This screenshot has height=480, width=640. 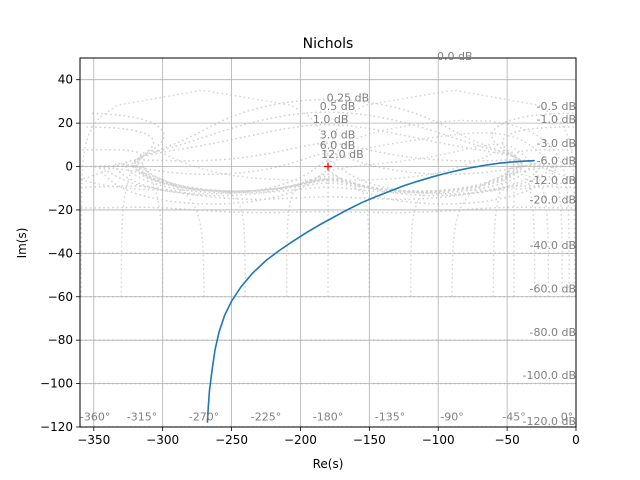 I want to click on closed-loop-phase-label: -45°, so click(x=513, y=416).